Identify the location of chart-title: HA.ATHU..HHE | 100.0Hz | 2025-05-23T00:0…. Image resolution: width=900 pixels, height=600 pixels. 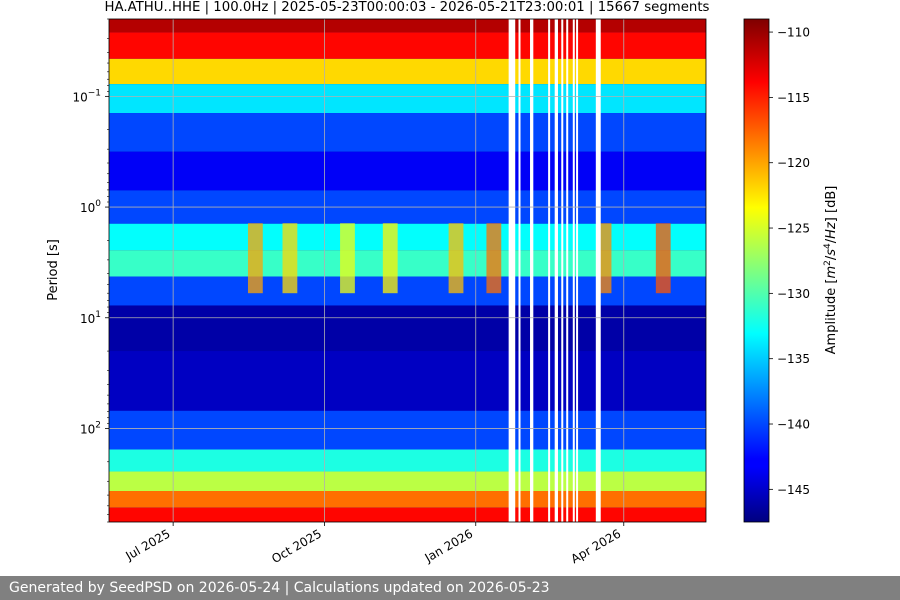
(407, 7).